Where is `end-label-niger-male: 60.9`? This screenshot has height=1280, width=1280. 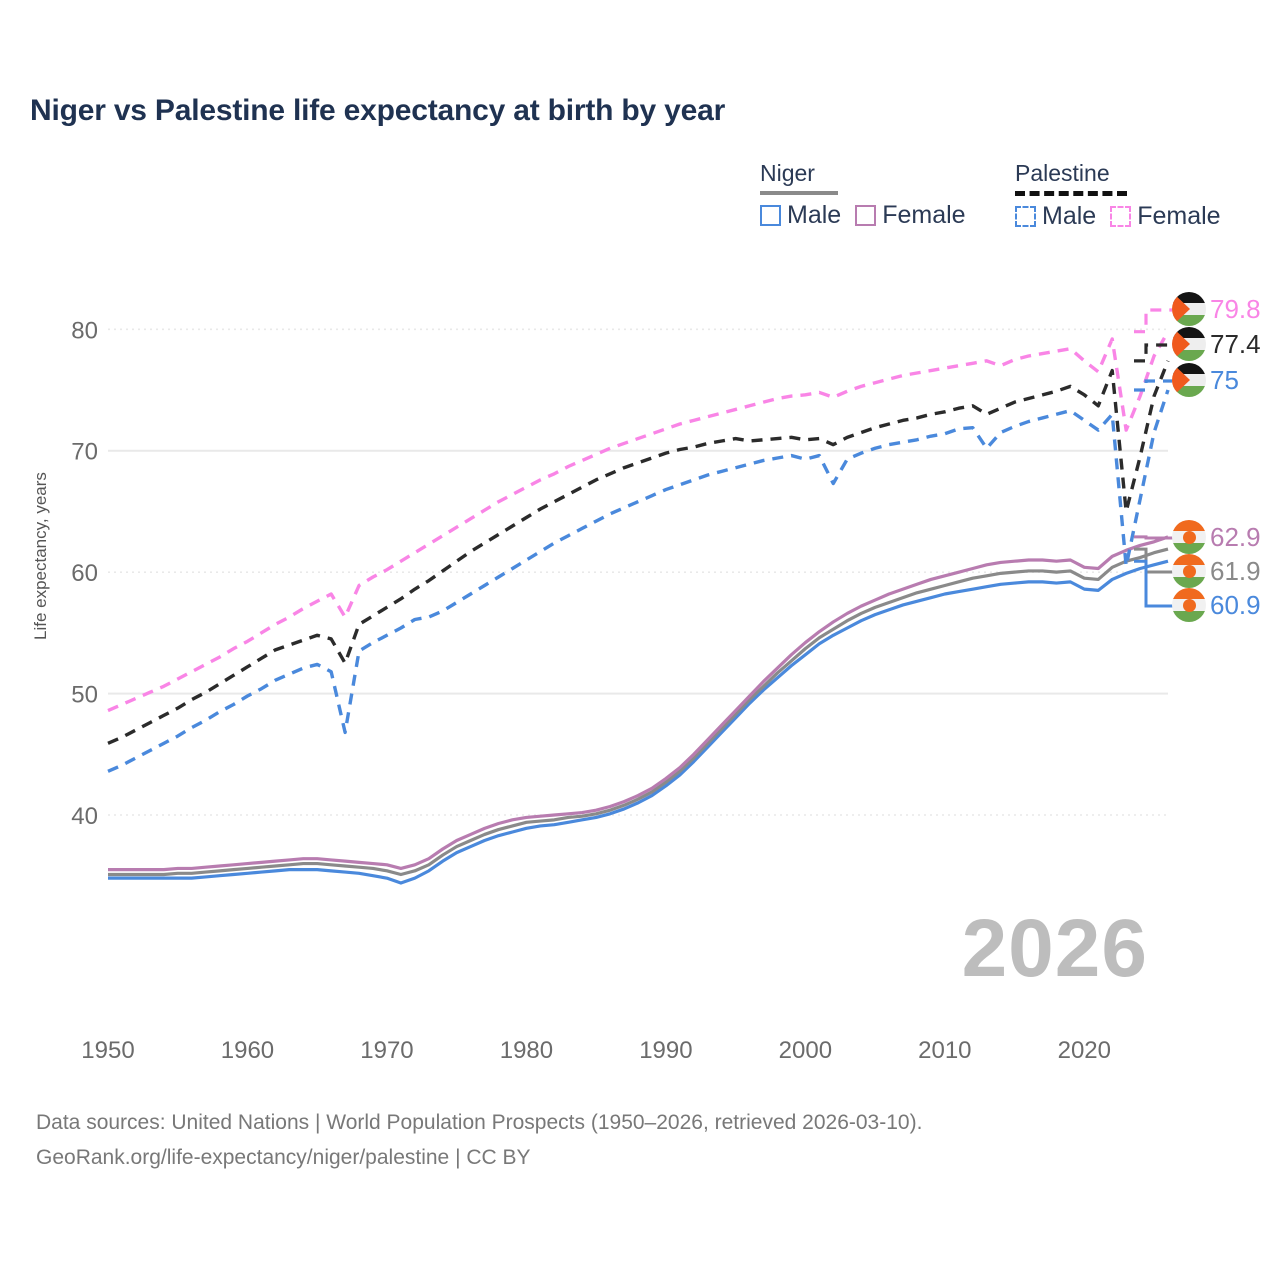 end-label-niger-male: 60.9 is located at coordinates (1216, 605).